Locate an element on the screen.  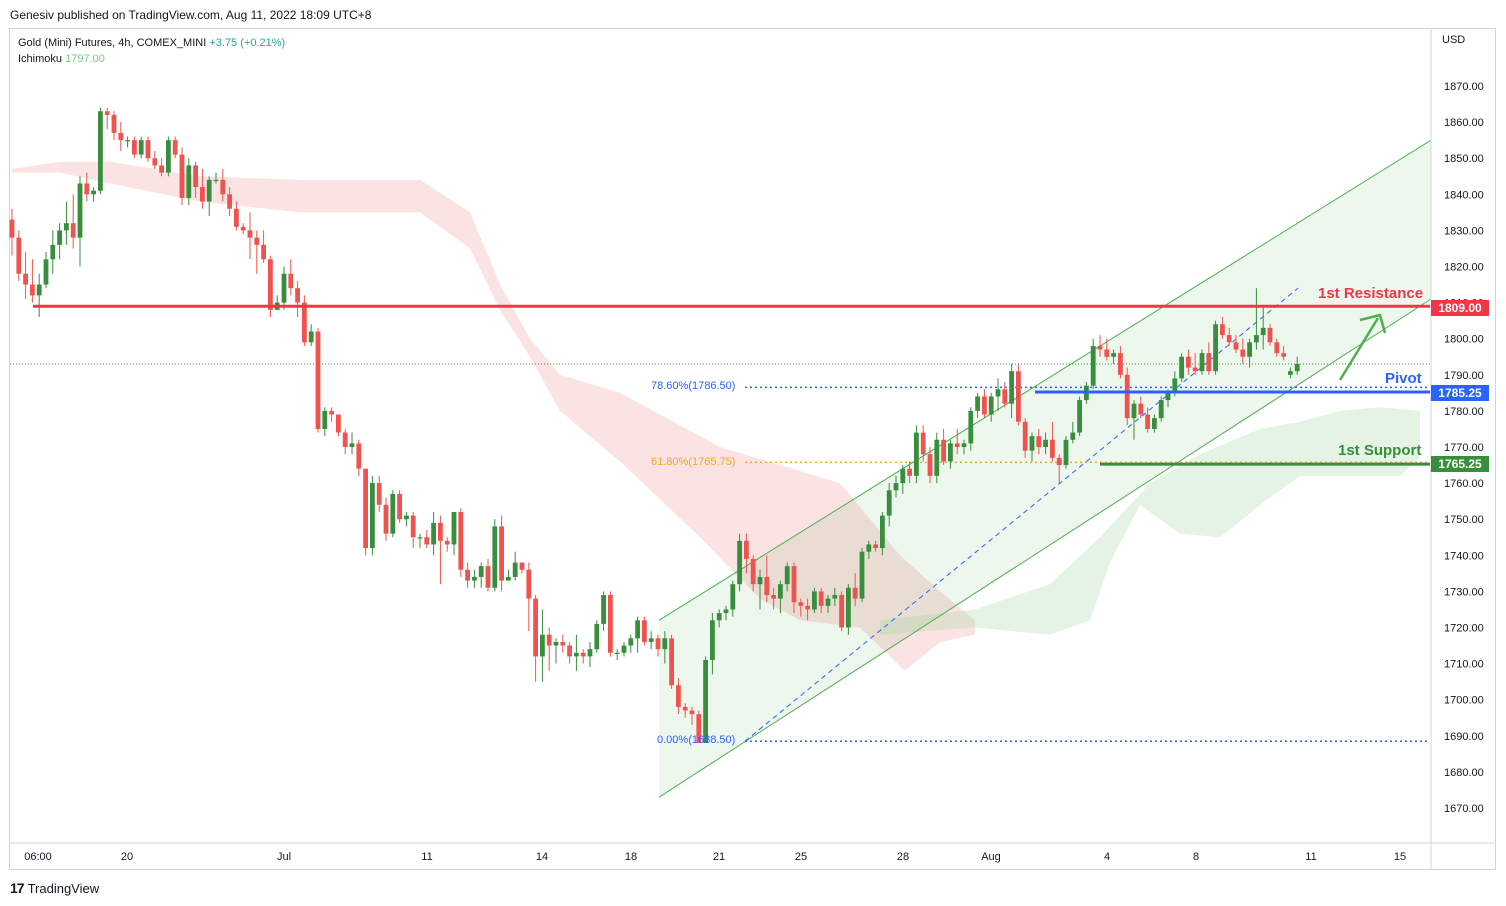
legend-change: +3.75 (+0.21%) is located at coordinates (247, 43).